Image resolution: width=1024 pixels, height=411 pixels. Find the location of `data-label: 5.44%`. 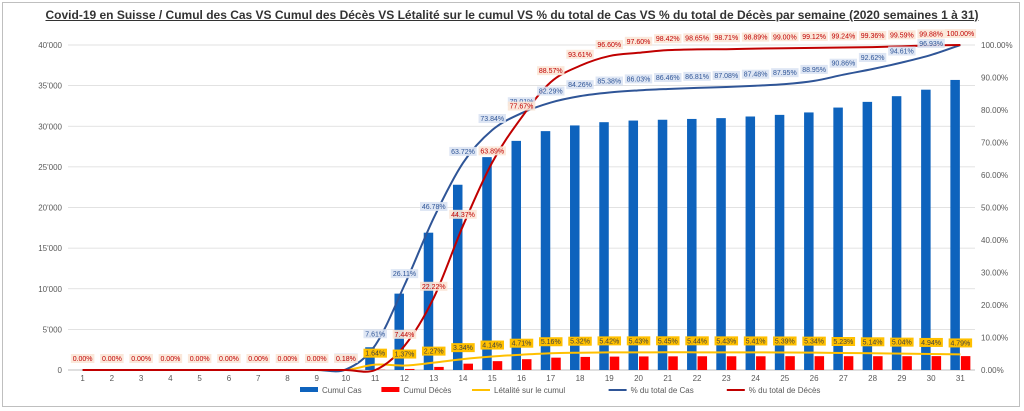

data-label: 5.44% is located at coordinates (697, 341).